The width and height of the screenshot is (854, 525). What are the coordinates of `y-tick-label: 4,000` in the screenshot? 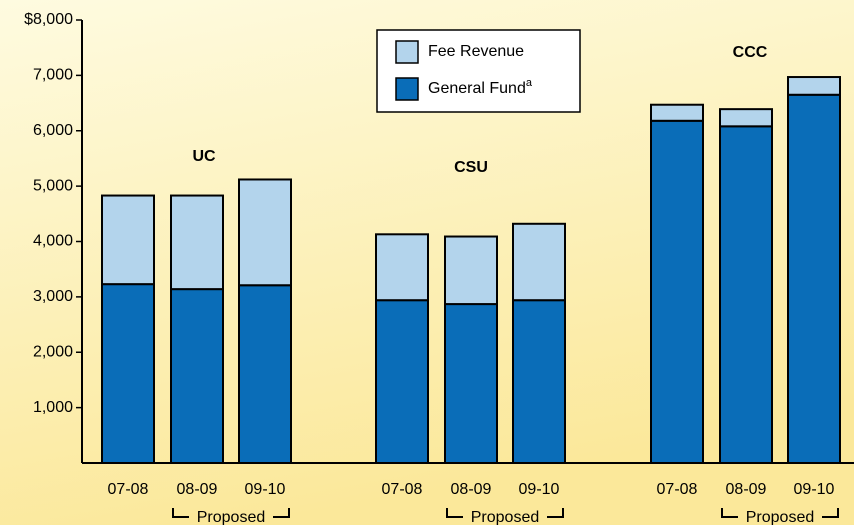 It's located at (53, 241).